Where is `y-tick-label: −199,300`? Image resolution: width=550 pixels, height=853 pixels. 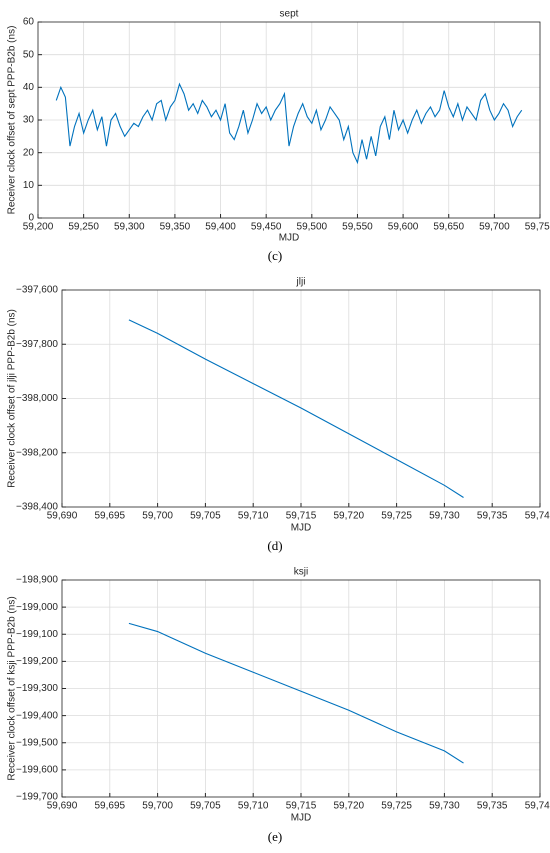 y-tick-label: −199,300 is located at coordinates (37, 688).